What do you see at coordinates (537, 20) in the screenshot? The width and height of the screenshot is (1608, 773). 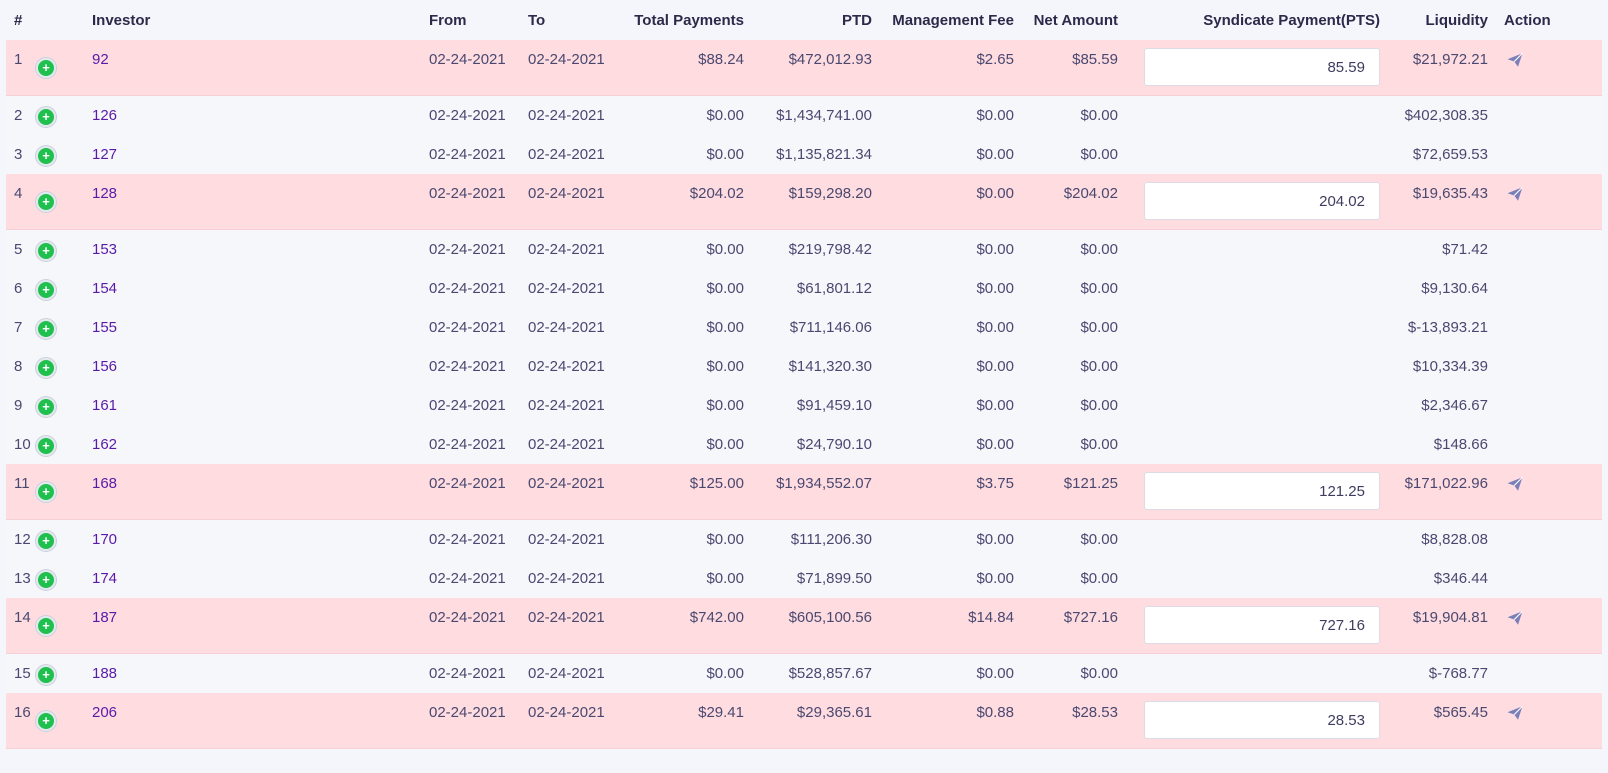 I see `col-to: To` at bounding box center [537, 20].